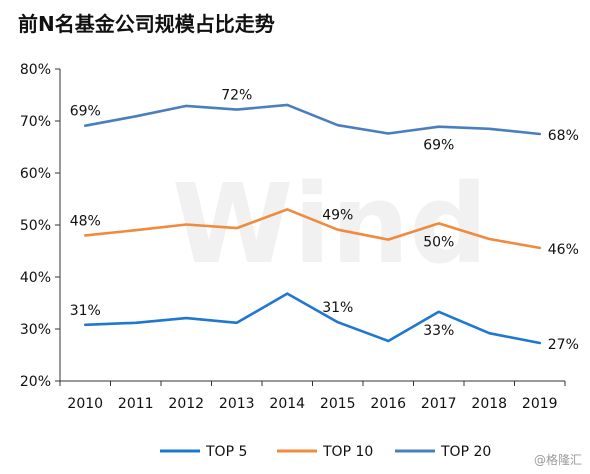 The width and height of the screenshot is (590, 474). What do you see at coordinates (35, 122) in the screenshot?
I see `y-tick-label: 70%` at bounding box center [35, 122].